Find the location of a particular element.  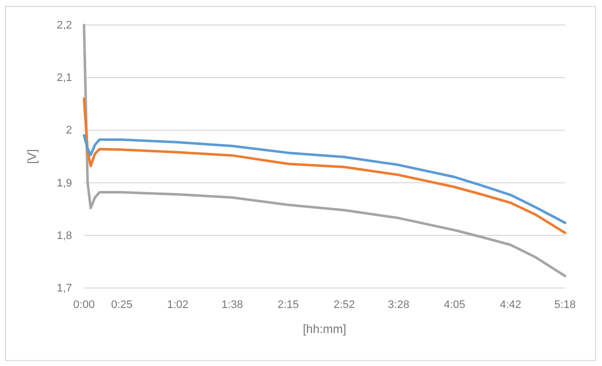

x-tick-label: 4:42 is located at coordinates (511, 304).